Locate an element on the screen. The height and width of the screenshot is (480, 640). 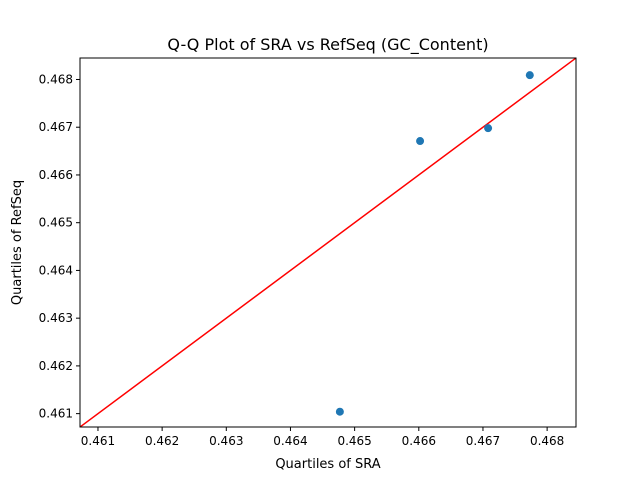
x-tick-label: 0.464 is located at coordinates (290, 441).